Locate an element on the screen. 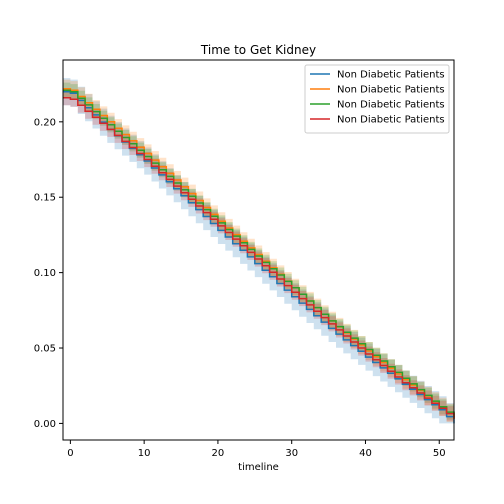 Image resolution: width=504 pixels, height=504 pixels. y-tick-label: 0.10 is located at coordinates (45, 273).